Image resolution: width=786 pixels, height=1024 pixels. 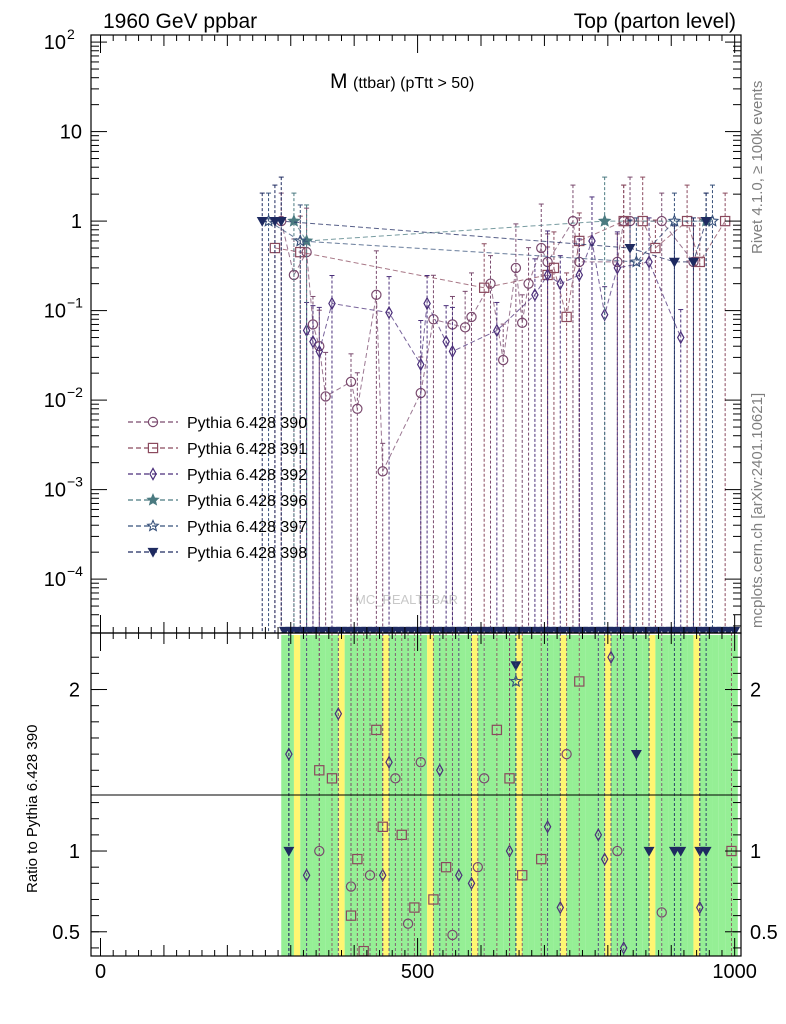 What do you see at coordinates (247, 423) in the screenshot?
I see `legend-label: Pythia 6.428 390` at bounding box center [247, 423].